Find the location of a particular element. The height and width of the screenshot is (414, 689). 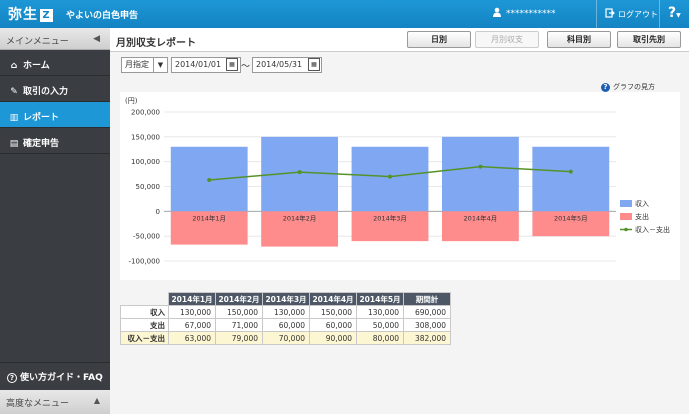

table-cell: 67,000 is located at coordinates (192, 325).